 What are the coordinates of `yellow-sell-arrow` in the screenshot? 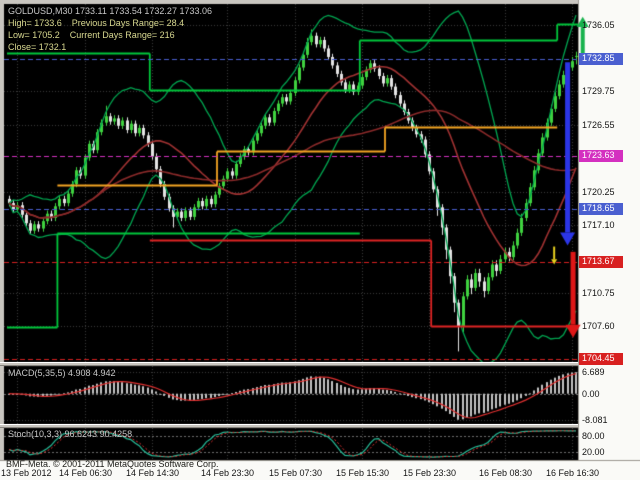 It's located at (552, 260).